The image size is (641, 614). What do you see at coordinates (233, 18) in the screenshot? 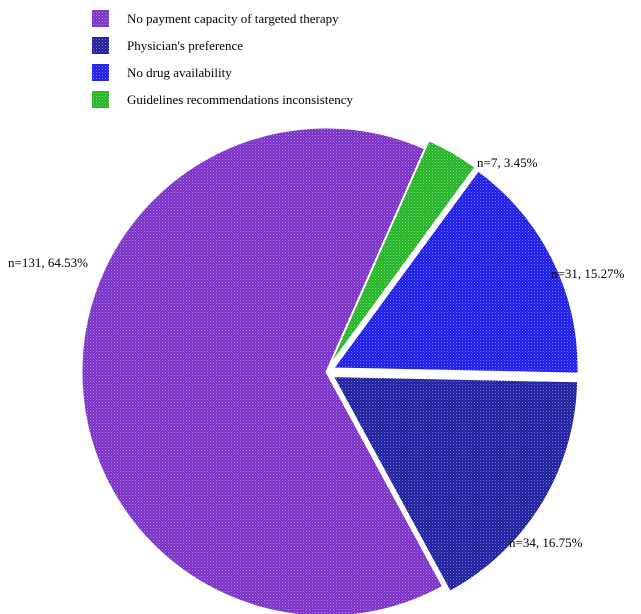
I see `legend-label: No payment capacity of targeted therapy` at bounding box center [233, 18].